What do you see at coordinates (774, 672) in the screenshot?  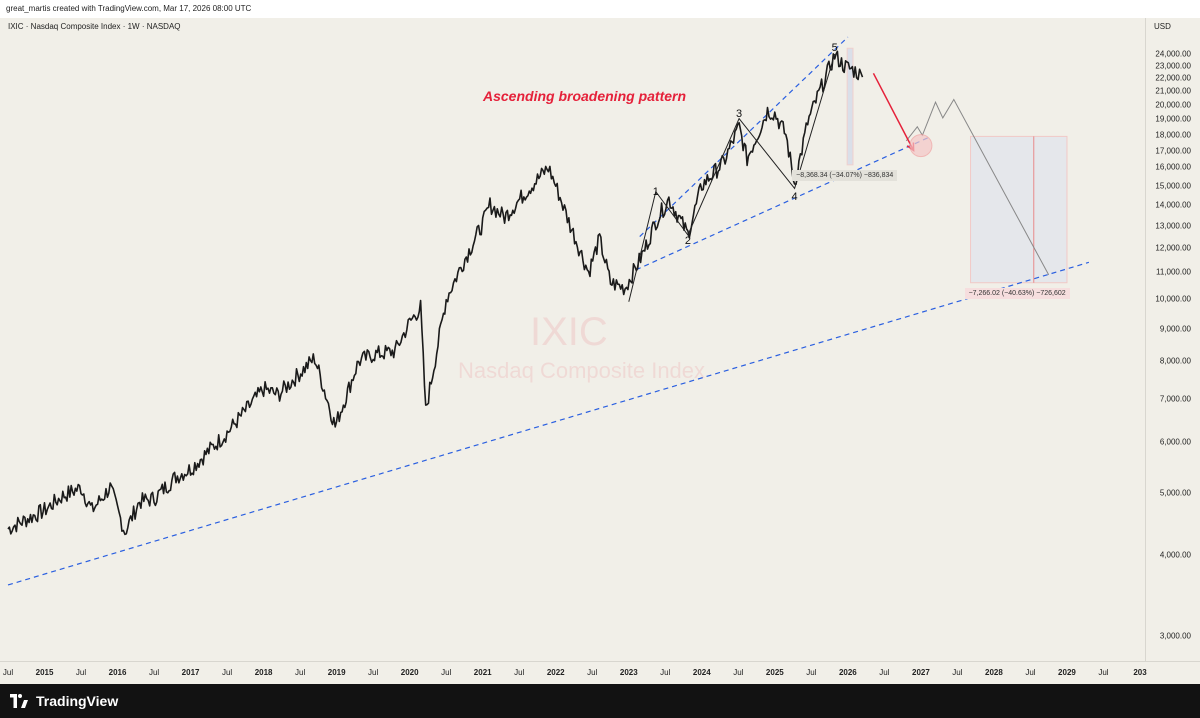 I see `x-tick-label: 2025` at bounding box center [774, 672].